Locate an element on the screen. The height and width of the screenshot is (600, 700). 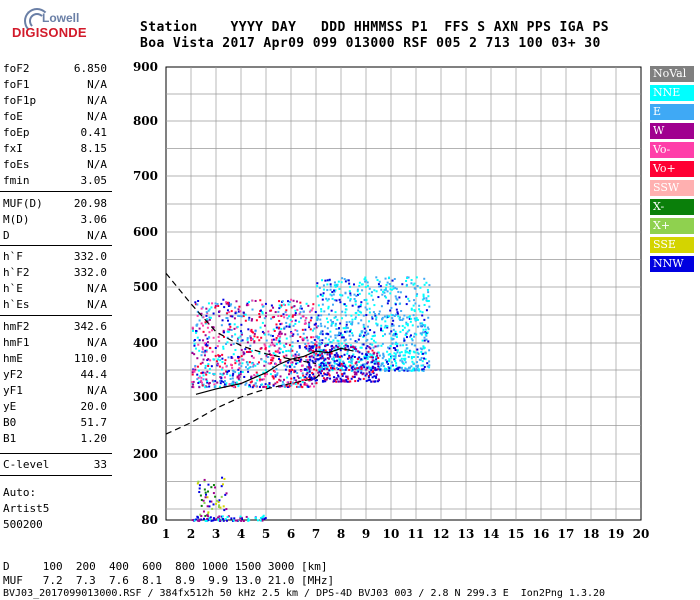
x-tick-label: 17 is located at coordinates (566, 534).